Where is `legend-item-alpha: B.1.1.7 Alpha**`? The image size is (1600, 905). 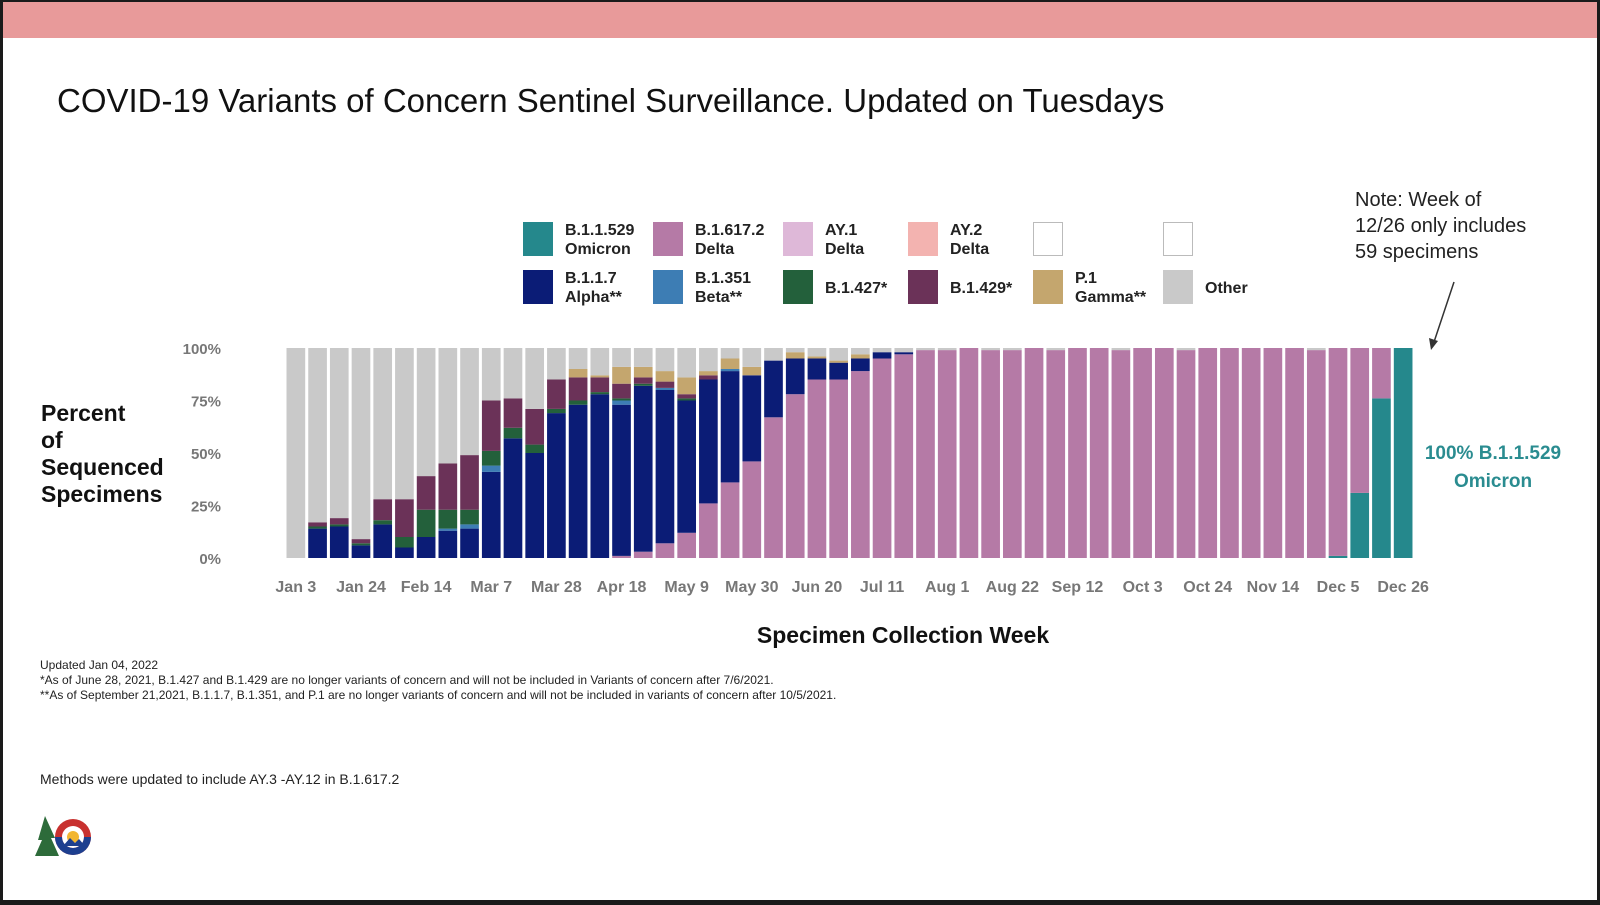 legend-item-alpha: B.1.1.7 Alpha** is located at coordinates (588, 288).